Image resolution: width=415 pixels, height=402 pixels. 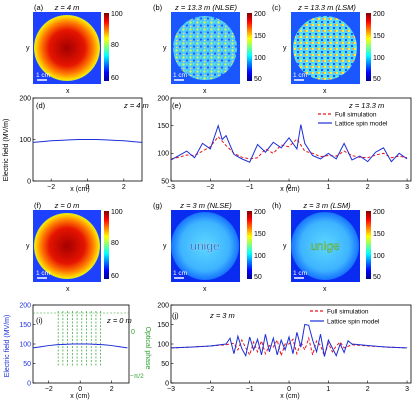 What do you see at coordinates (260, 36) in the screenshot?
I see `colorbar-b-tick: 150` at bounding box center [260, 36].